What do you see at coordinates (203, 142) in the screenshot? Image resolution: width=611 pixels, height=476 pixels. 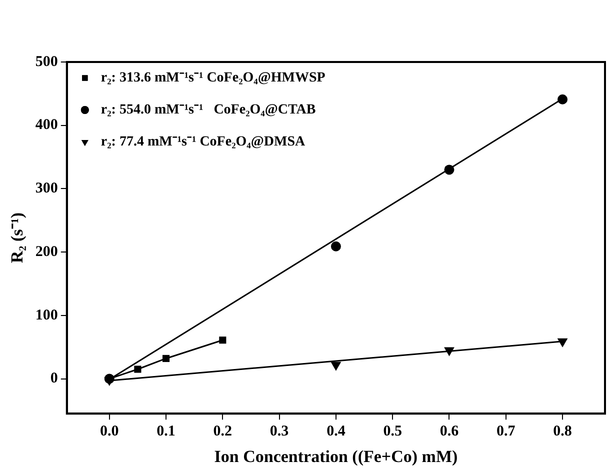 I see `legend-label: r₂: 77.4 mM⁻¹s⁻¹ CoFe₂O₄@DMSA` at bounding box center [203, 142].